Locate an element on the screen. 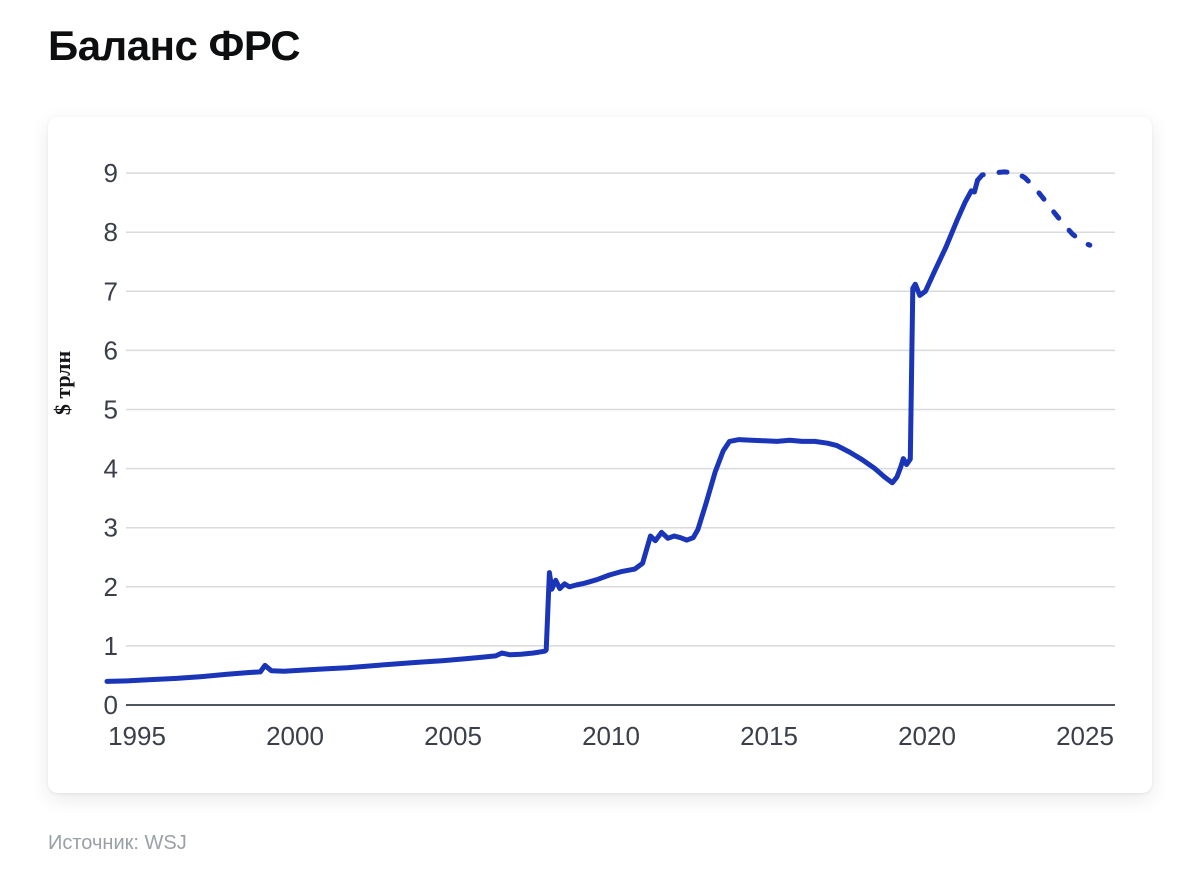  y-tick-label: 6 is located at coordinates (111, 350).